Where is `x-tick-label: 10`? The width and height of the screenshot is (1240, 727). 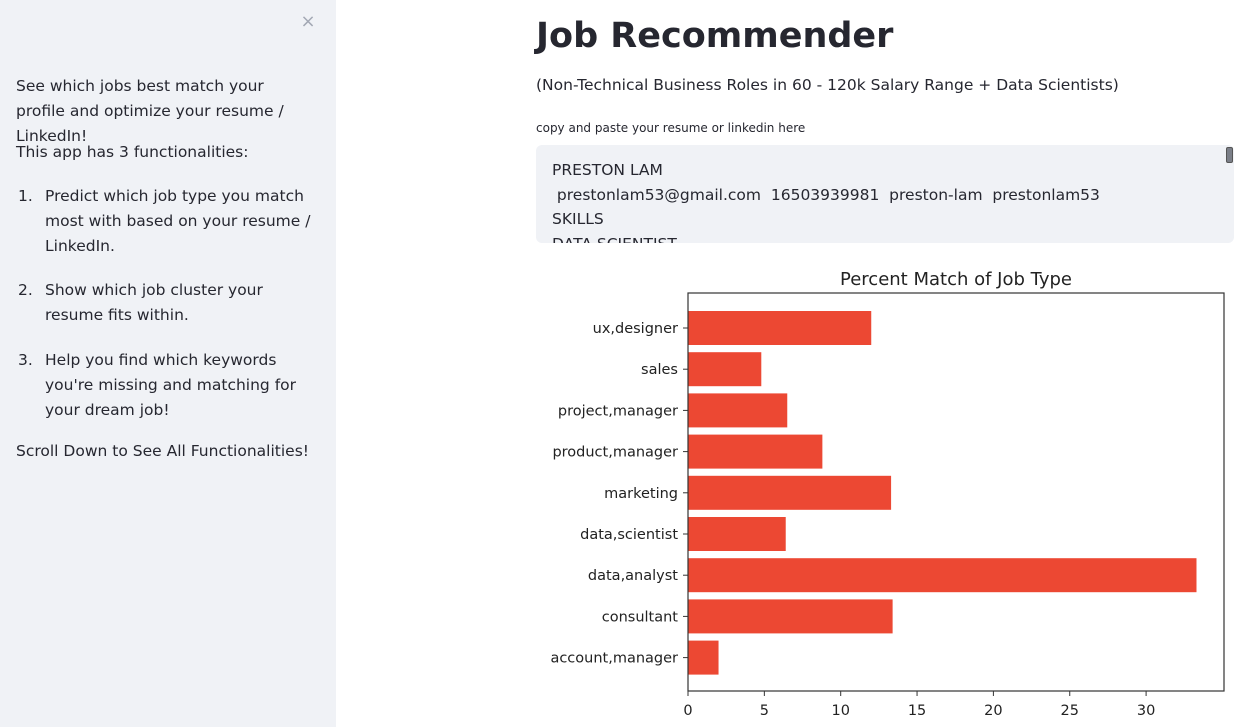 x-tick-label: 10 is located at coordinates (840, 711).